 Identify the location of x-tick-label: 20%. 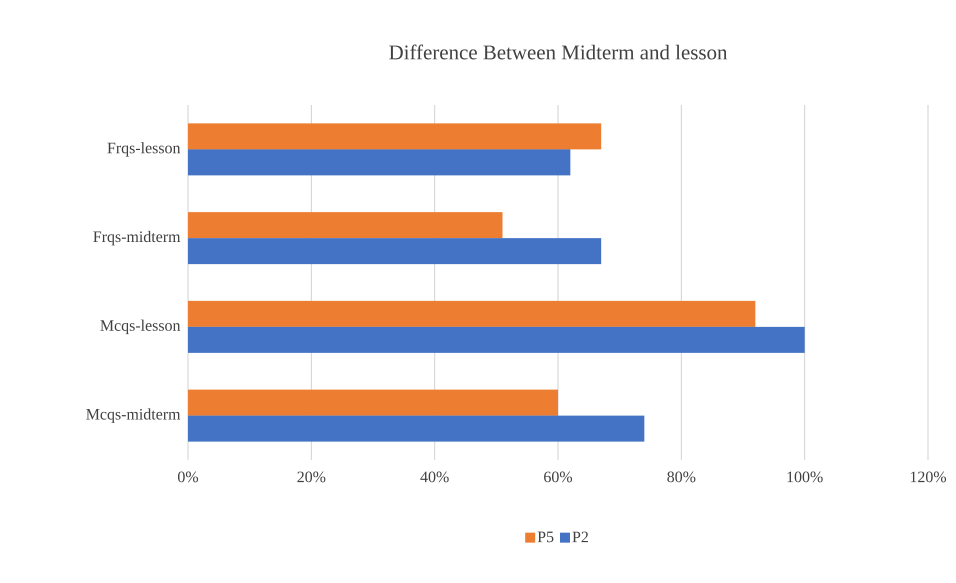
(311, 477).